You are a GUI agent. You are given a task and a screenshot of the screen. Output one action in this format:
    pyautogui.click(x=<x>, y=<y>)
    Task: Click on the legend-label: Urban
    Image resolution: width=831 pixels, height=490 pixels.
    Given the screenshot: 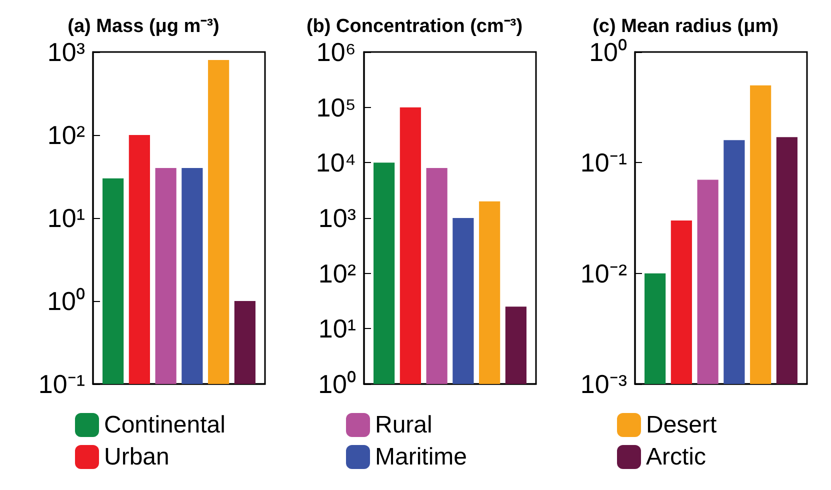 What is the action you would take?
    pyautogui.click(x=137, y=457)
    